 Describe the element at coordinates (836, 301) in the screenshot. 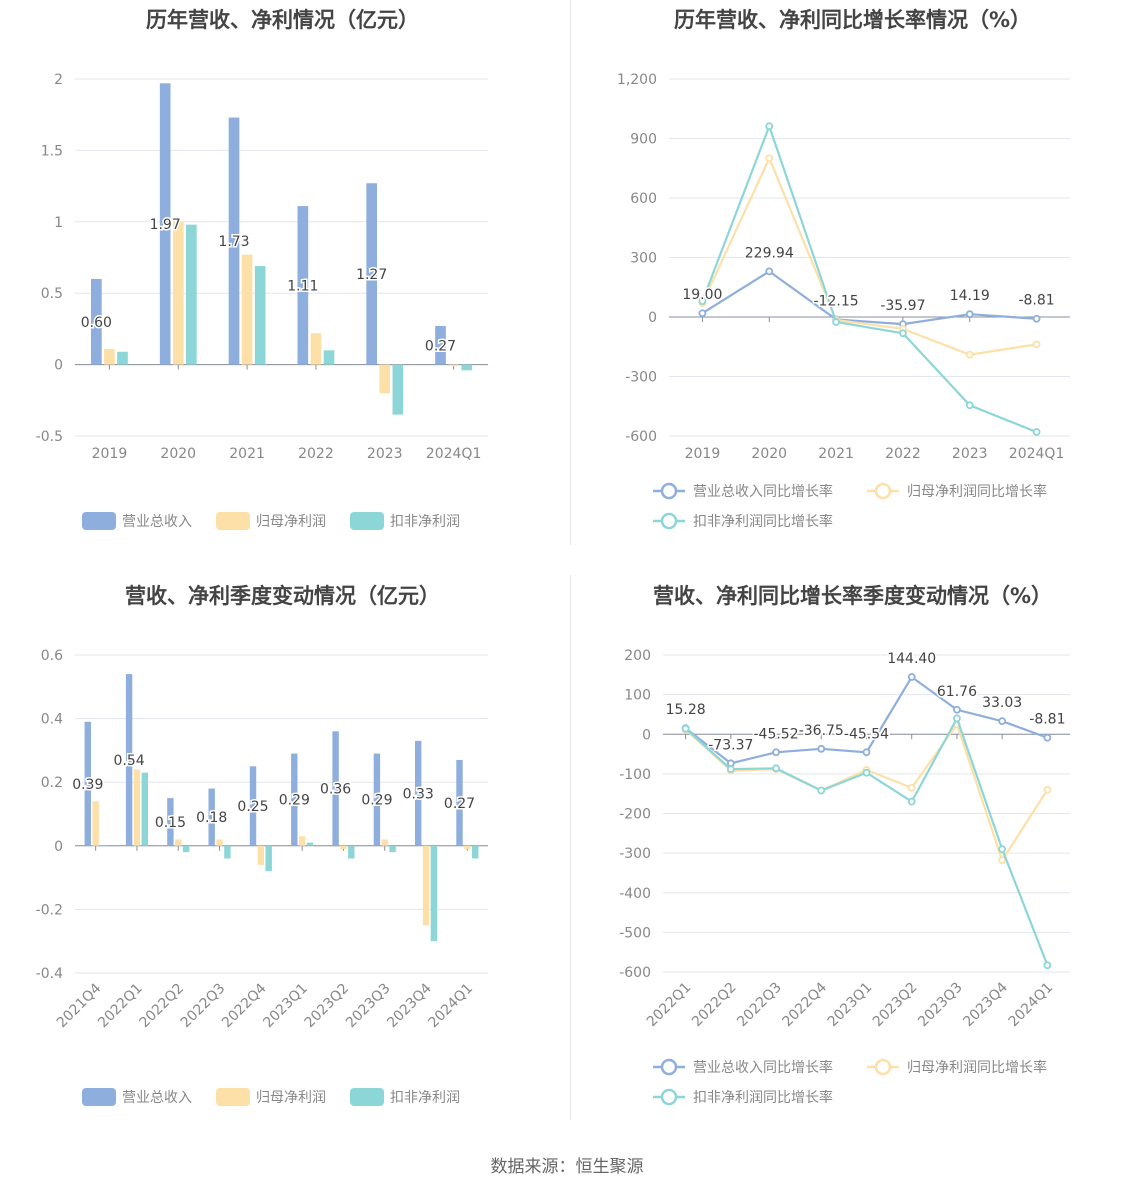

I see `data-label: -12.15` at that location.